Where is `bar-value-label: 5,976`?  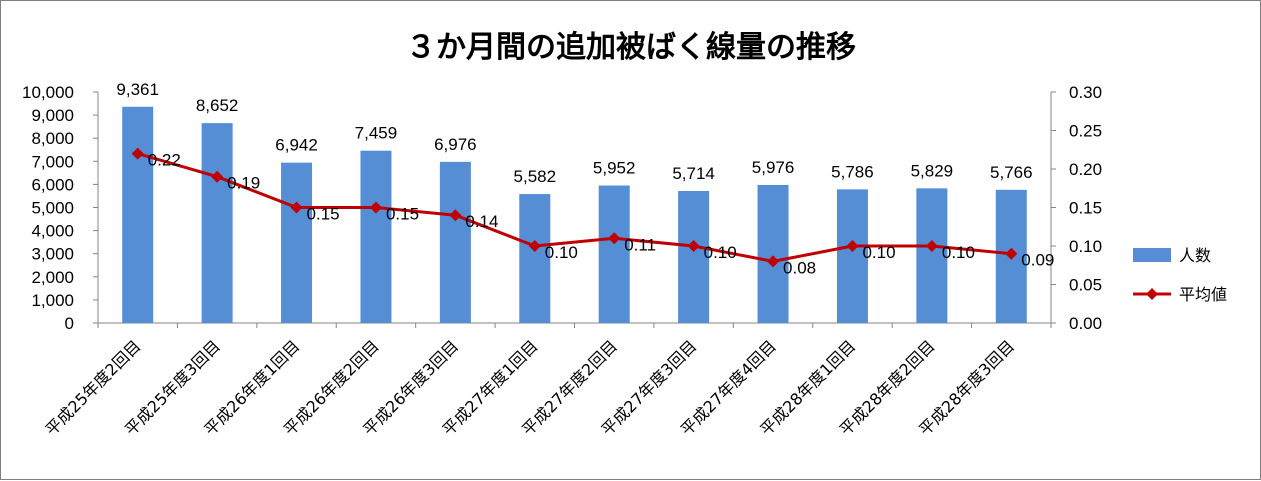 bar-value-label: 5,976 is located at coordinates (773, 167).